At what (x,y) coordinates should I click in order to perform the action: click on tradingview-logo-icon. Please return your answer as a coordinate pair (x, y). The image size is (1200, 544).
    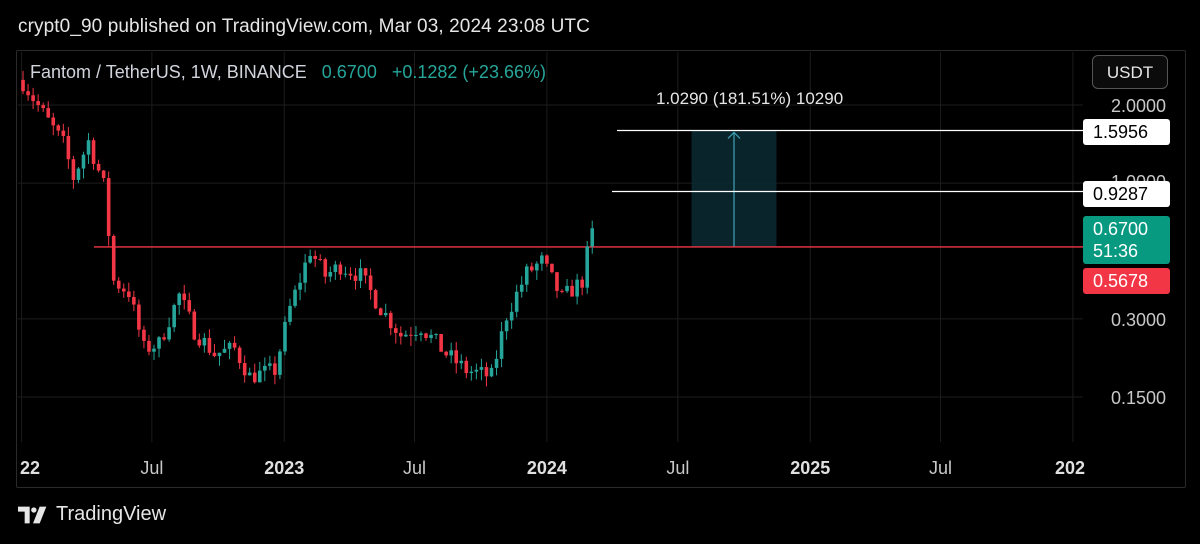
    Looking at the image, I should click on (32, 514).